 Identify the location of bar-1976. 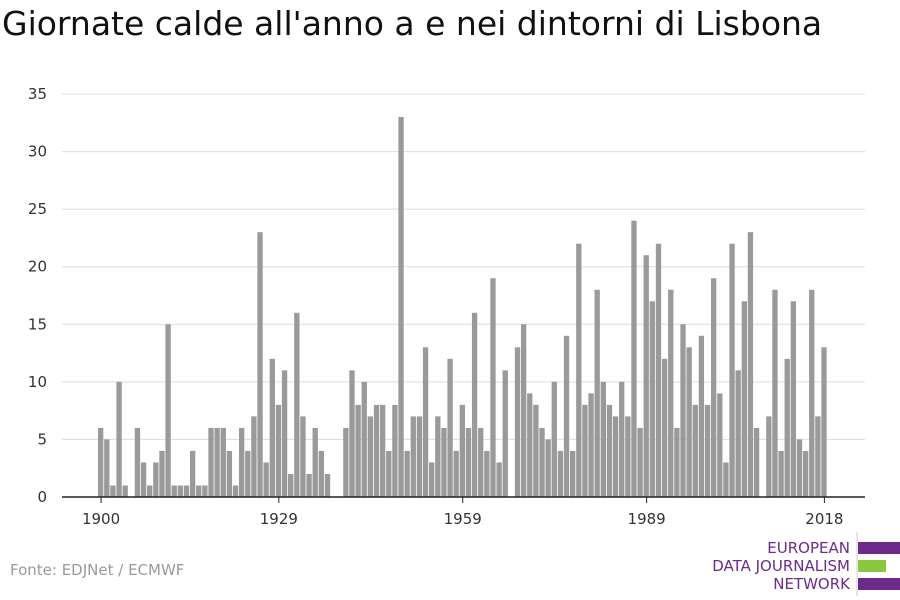
(566, 416).